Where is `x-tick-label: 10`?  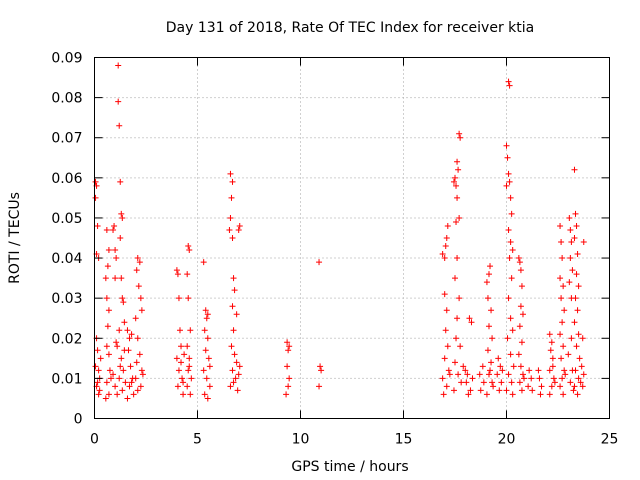
x-tick-label: 10 is located at coordinates (301, 440).